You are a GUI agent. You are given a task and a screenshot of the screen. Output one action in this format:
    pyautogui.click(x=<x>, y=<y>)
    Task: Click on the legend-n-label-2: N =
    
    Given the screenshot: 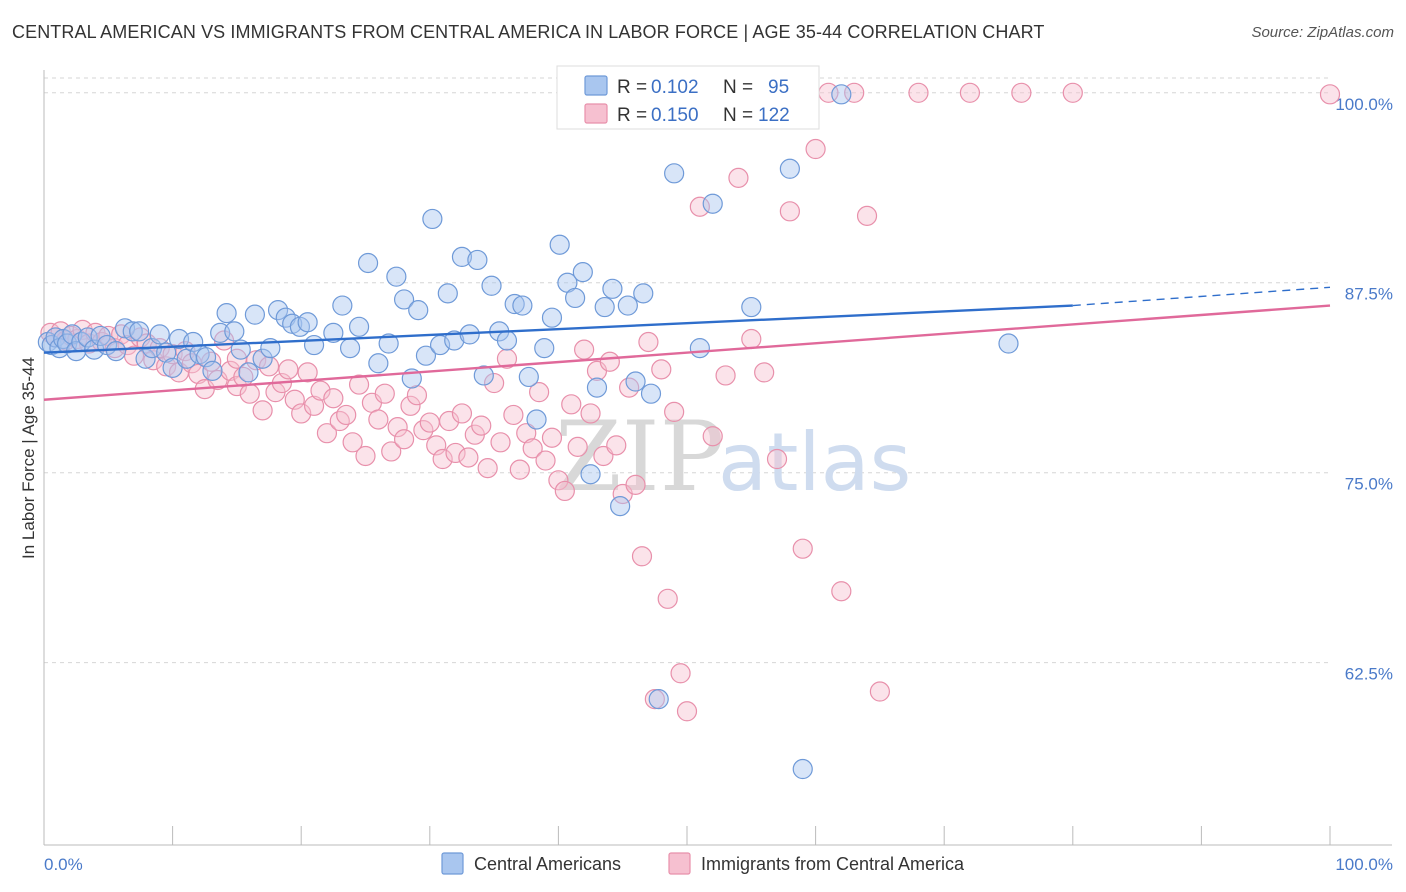 What is the action you would take?
    pyautogui.click(x=738, y=115)
    